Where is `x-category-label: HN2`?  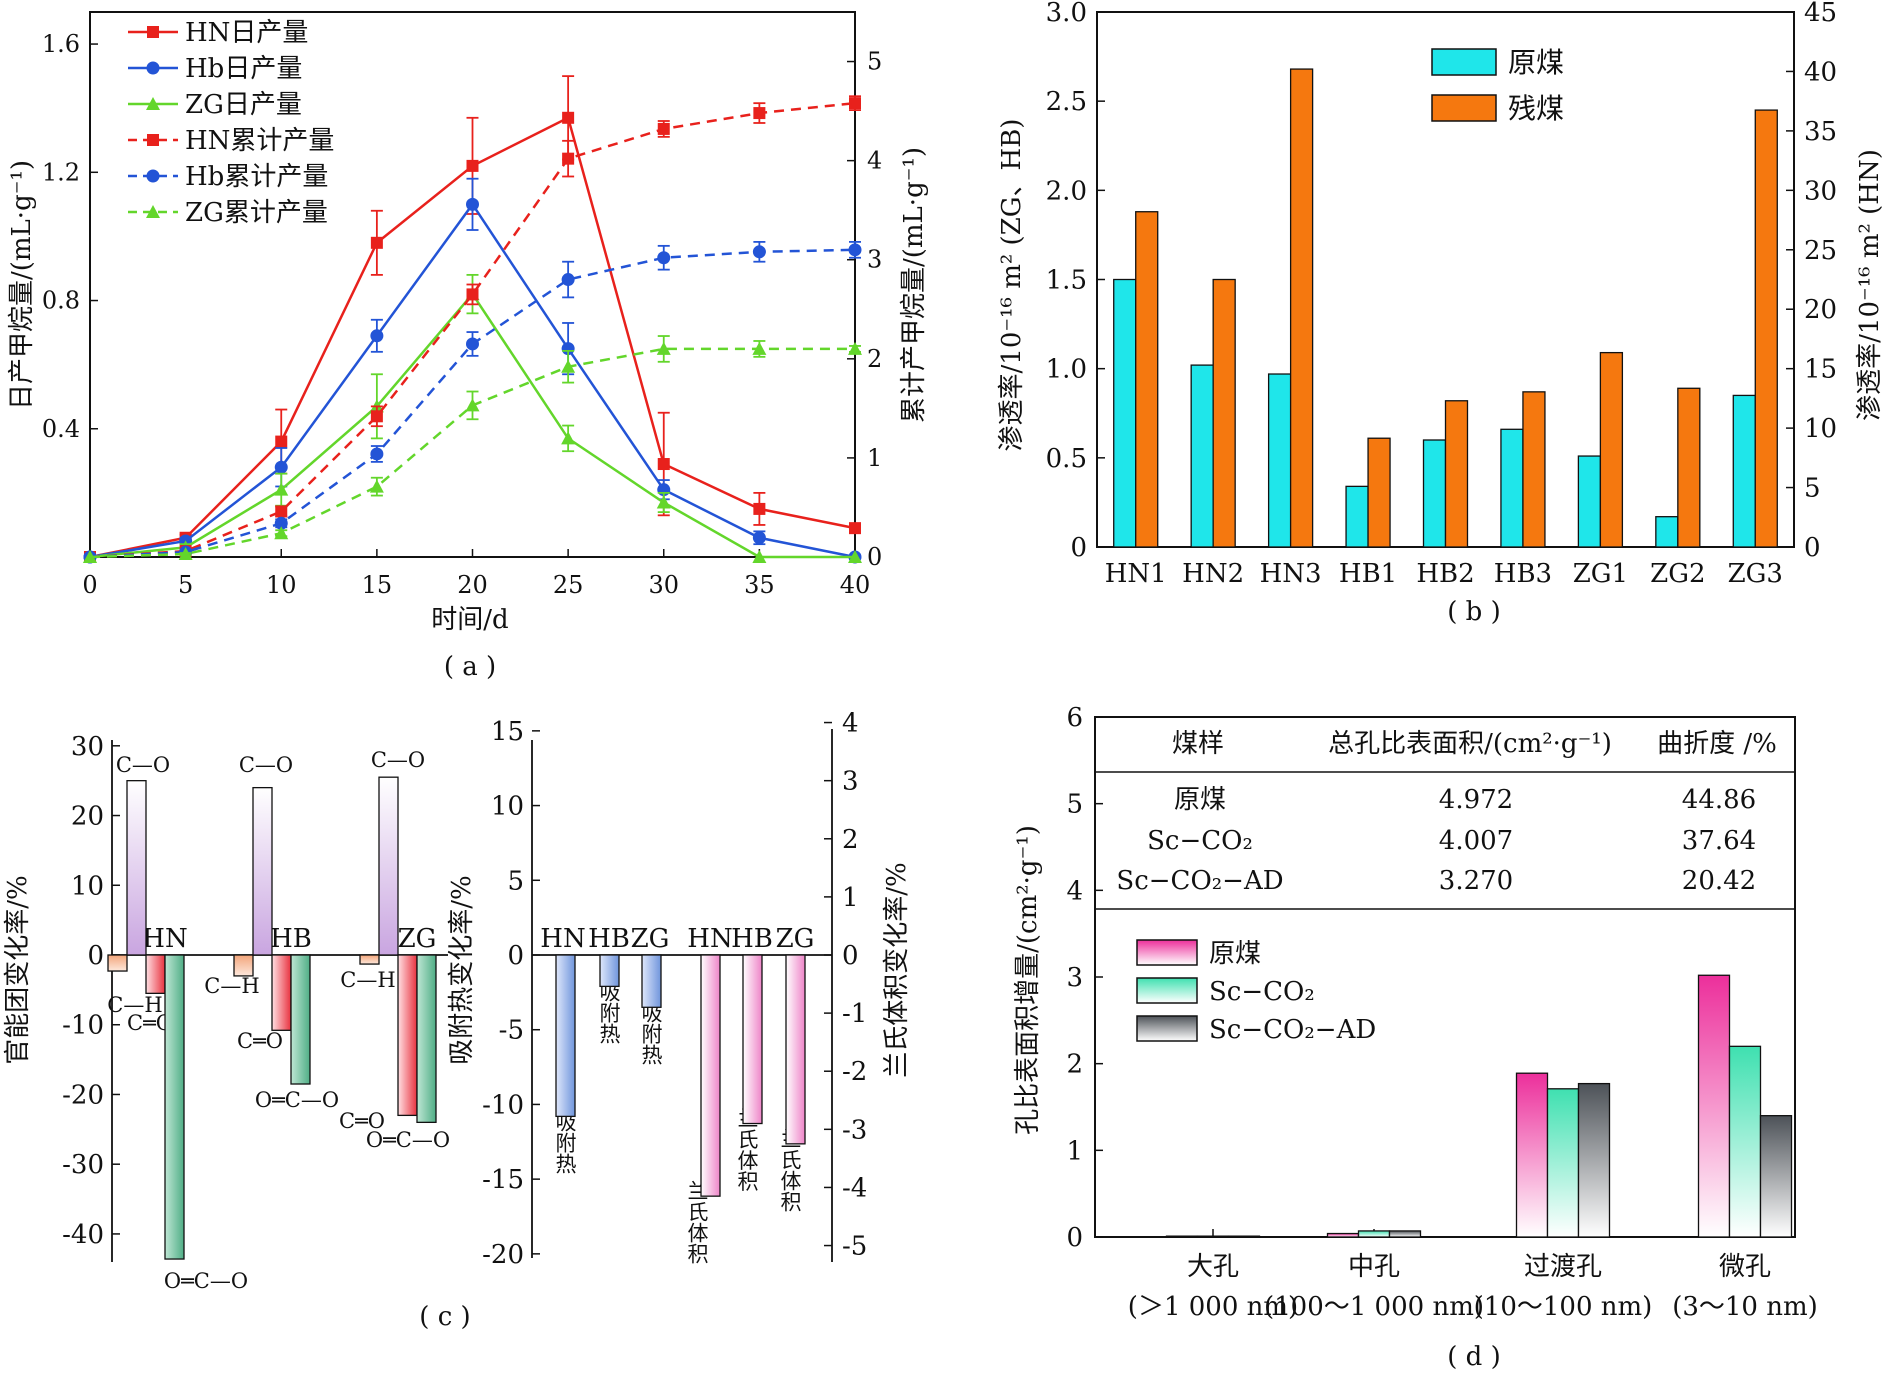 x-category-label: HN2 is located at coordinates (1213, 574).